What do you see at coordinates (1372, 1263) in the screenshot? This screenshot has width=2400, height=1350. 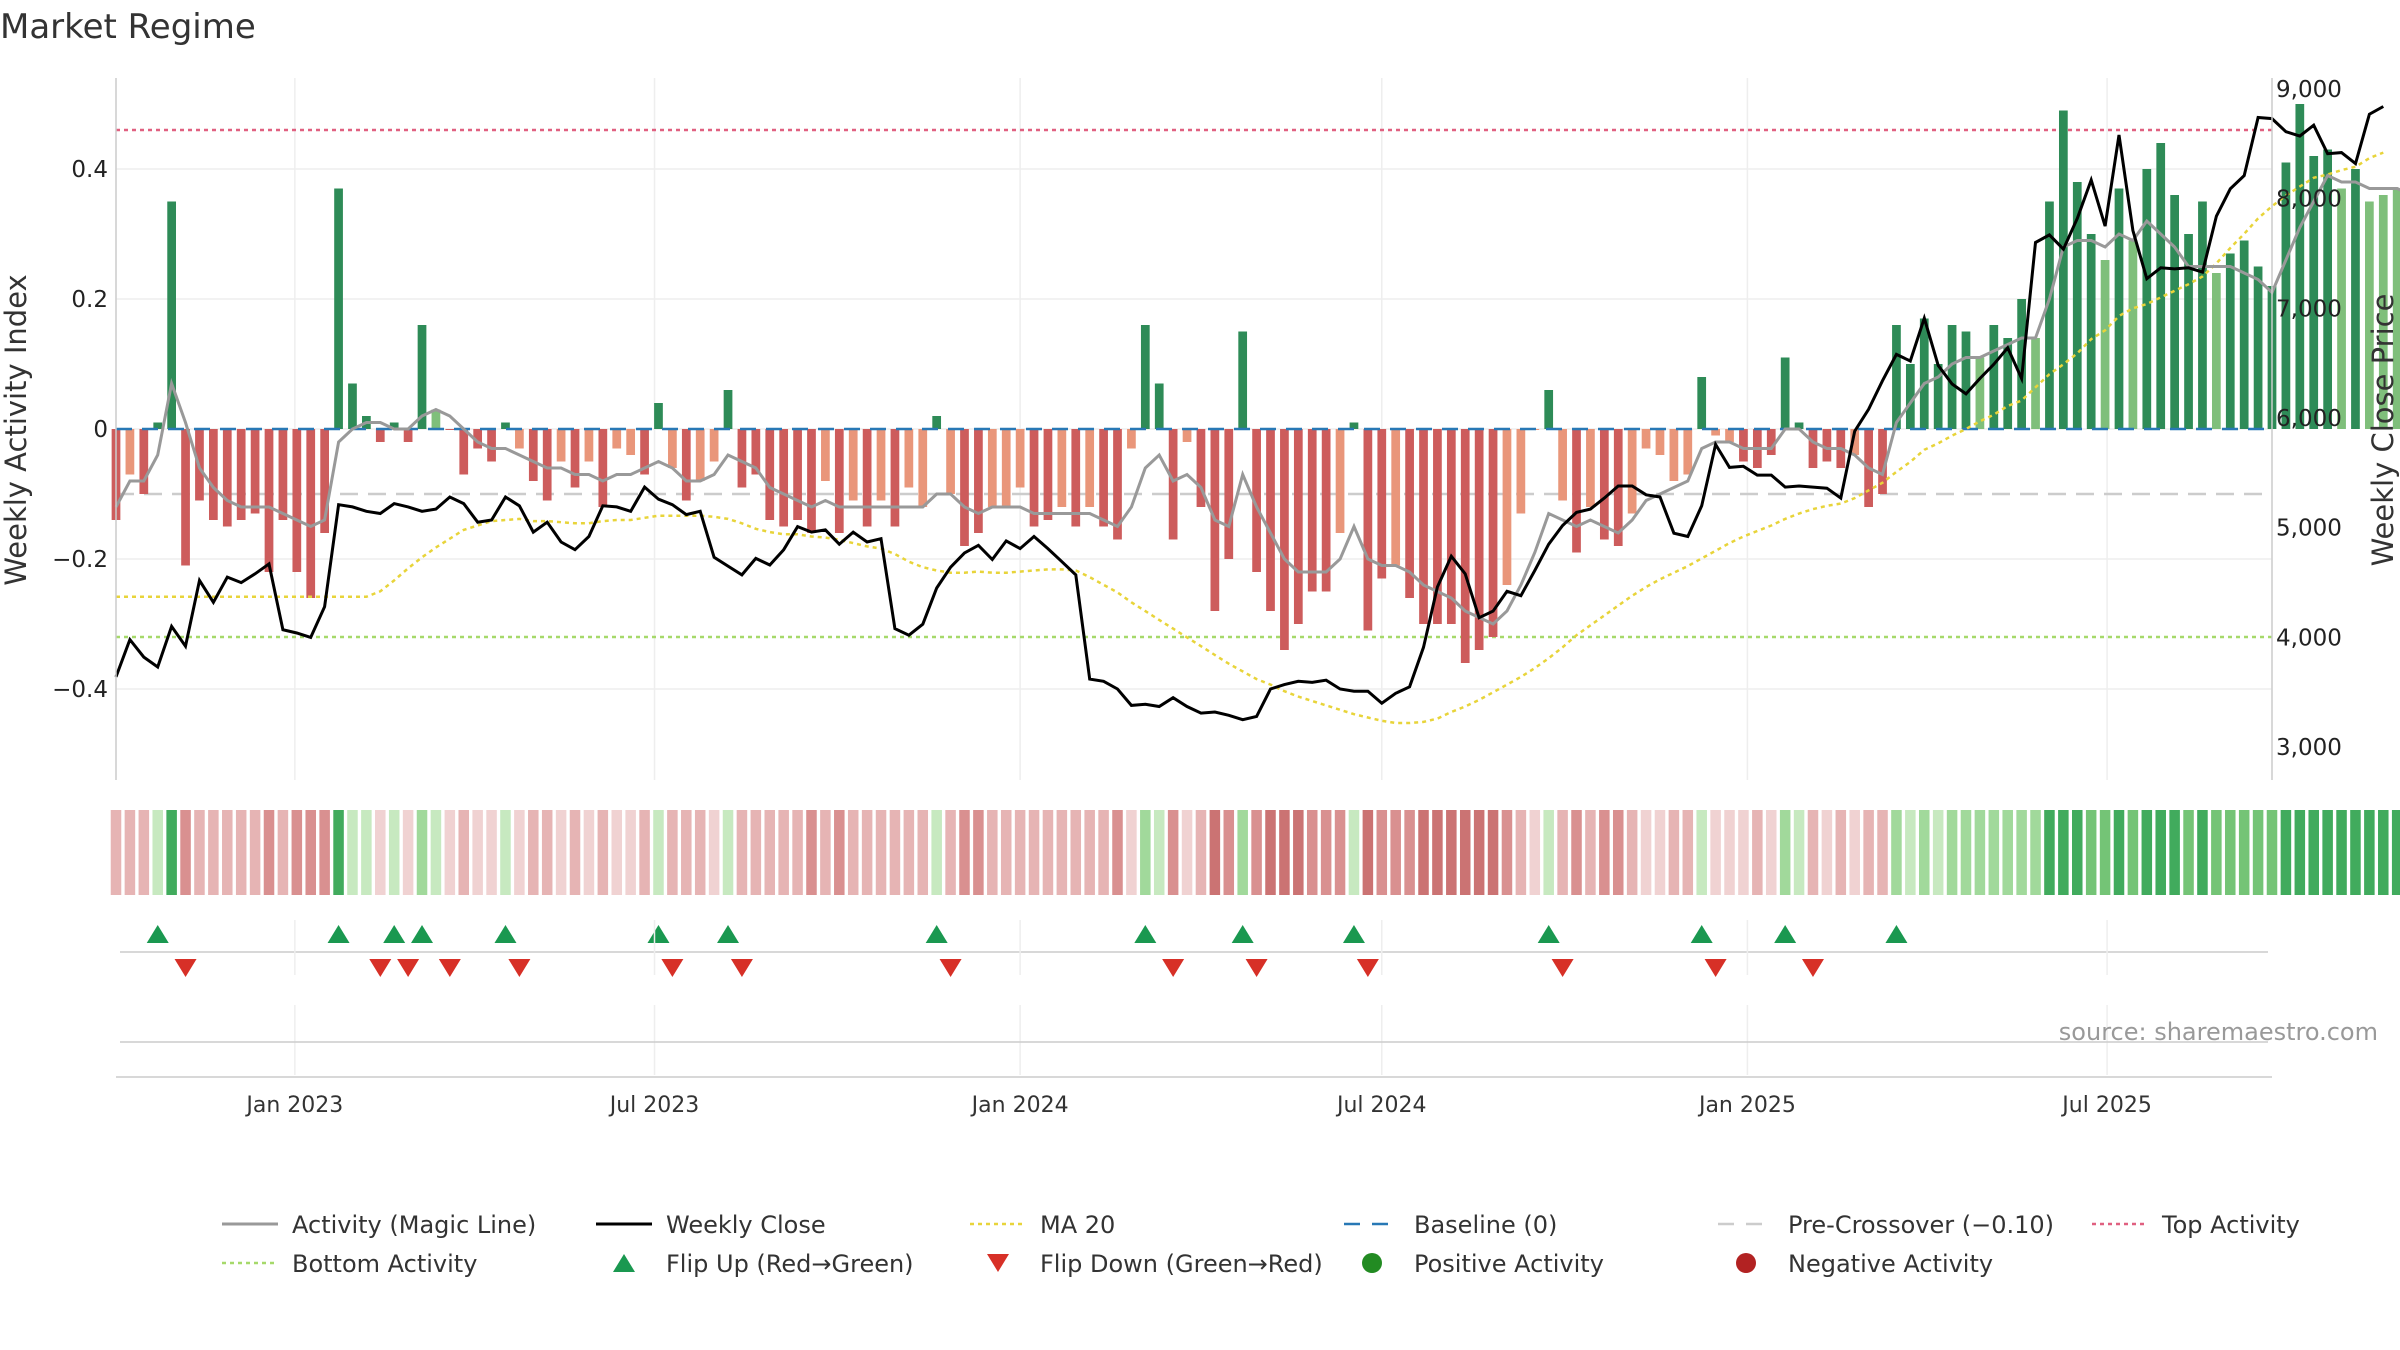 I see `legend-swatch` at bounding box center [1372, 1263].